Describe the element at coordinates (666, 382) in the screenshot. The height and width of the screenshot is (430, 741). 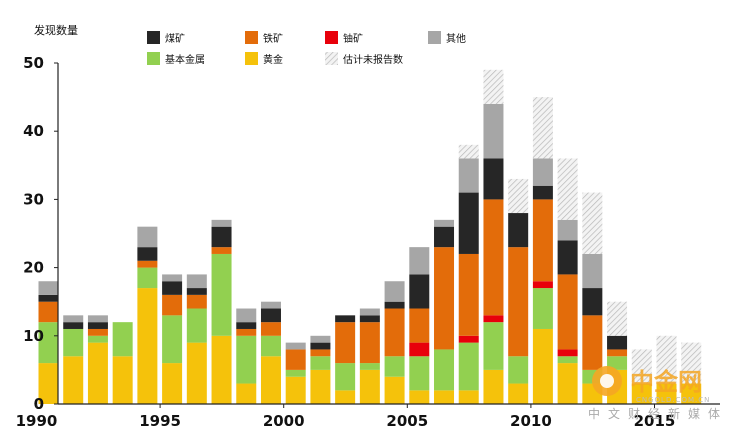
I see `watermark-brand: 中金网` at that location.